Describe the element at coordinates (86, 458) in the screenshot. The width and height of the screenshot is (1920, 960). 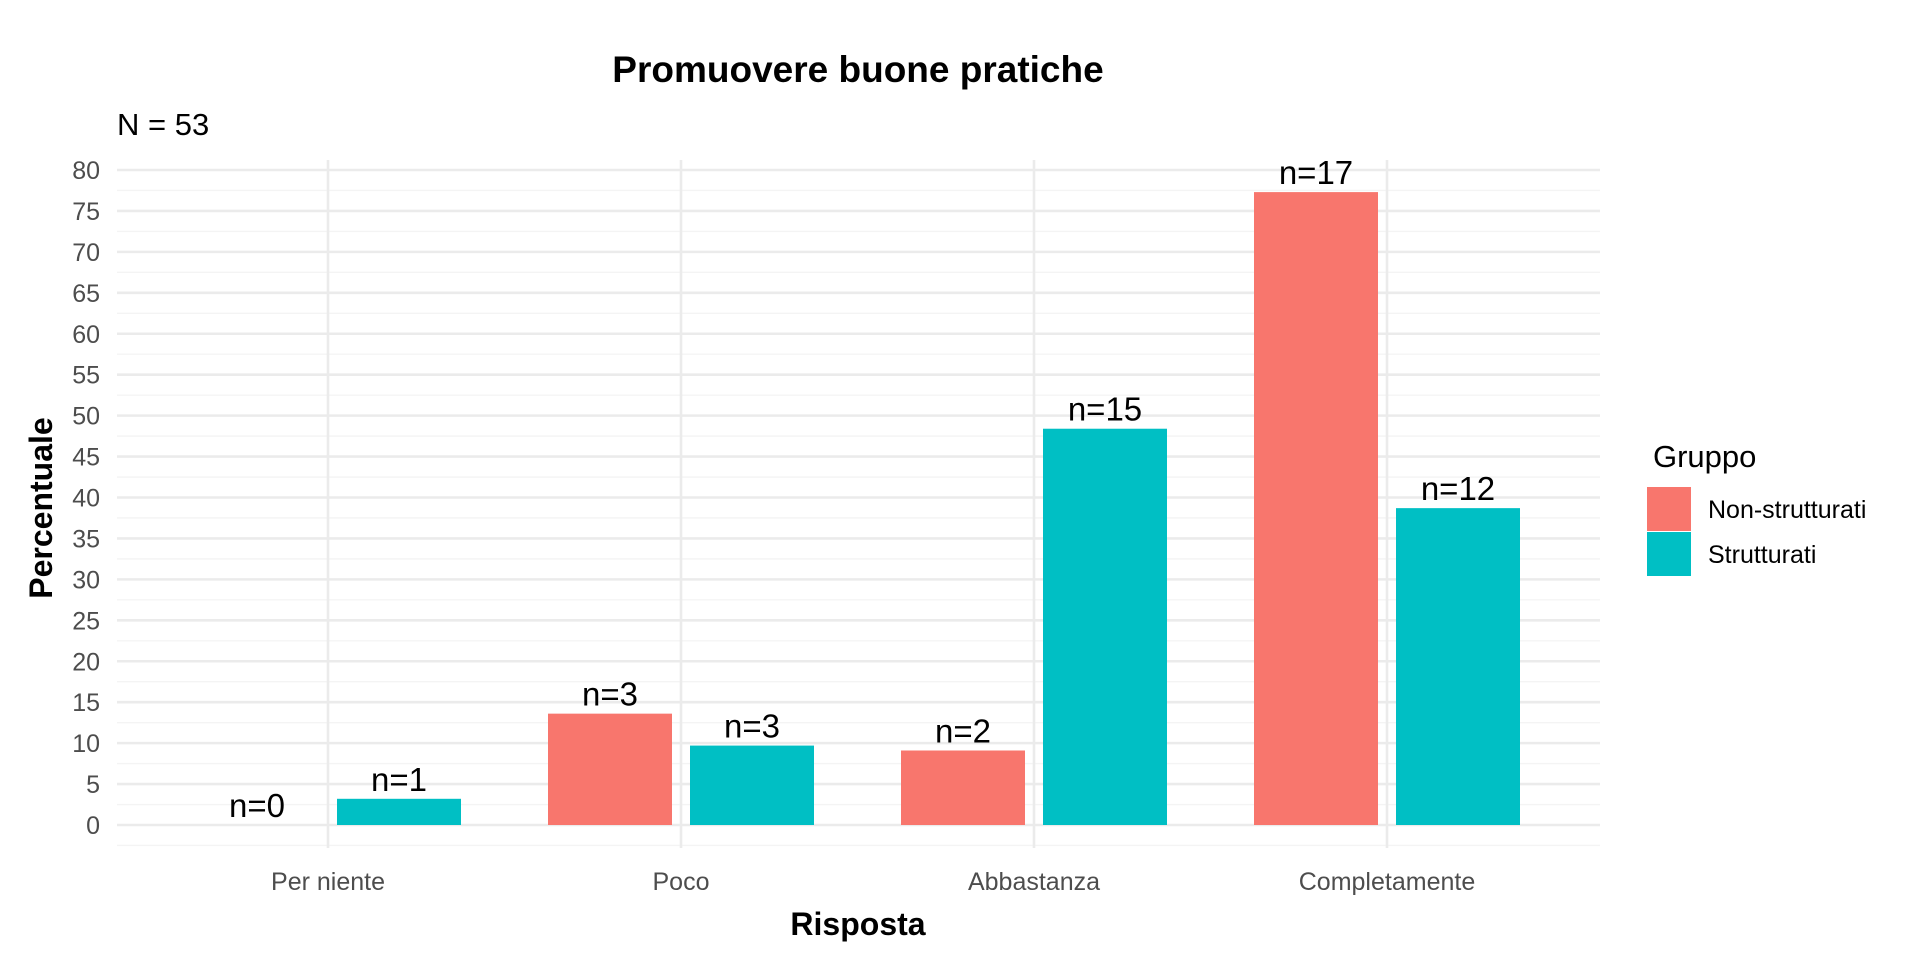
I see `y-tick-label: 45` at that location.